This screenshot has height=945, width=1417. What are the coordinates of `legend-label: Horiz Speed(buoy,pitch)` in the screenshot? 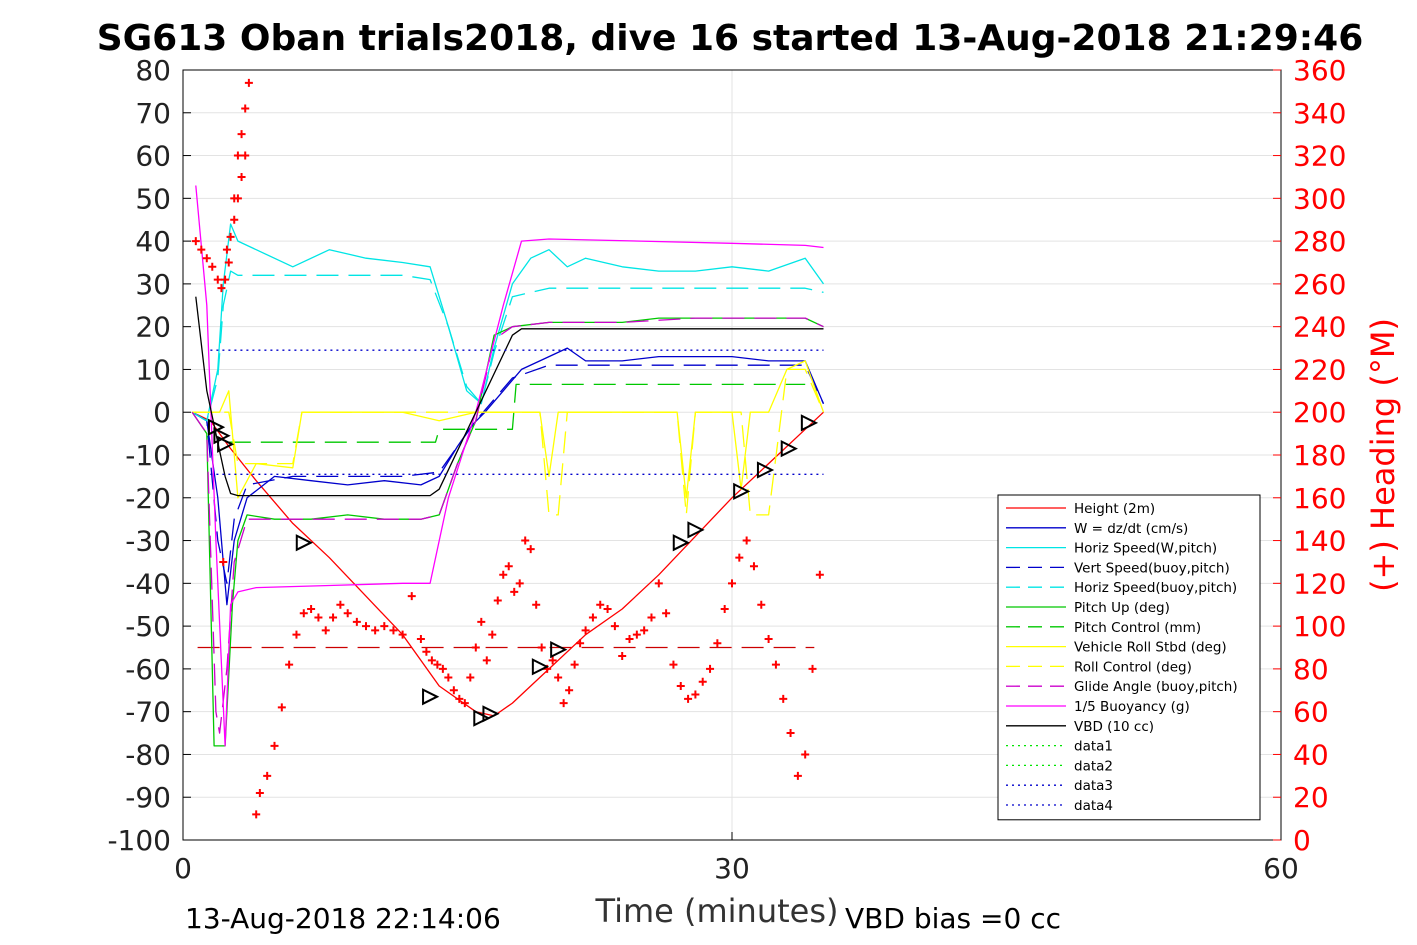 It's located at (1155, 588).